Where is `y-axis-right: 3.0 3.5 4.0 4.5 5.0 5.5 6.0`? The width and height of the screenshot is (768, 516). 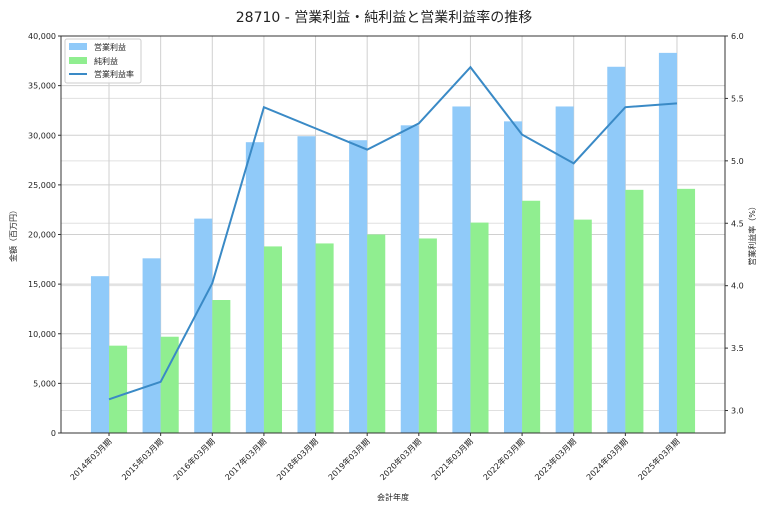
y-axis-right: 3.0 3.5 4.0 4.5 5.0 5.5 6.0 is located at coordinates (734, 224).